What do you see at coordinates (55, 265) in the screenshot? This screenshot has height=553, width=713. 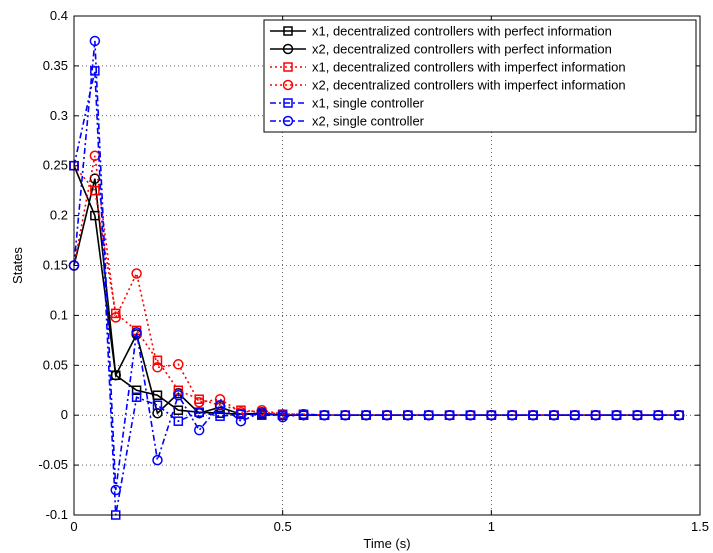 I see `y-tick-label: 0.15` at bounding box center [55, 265].